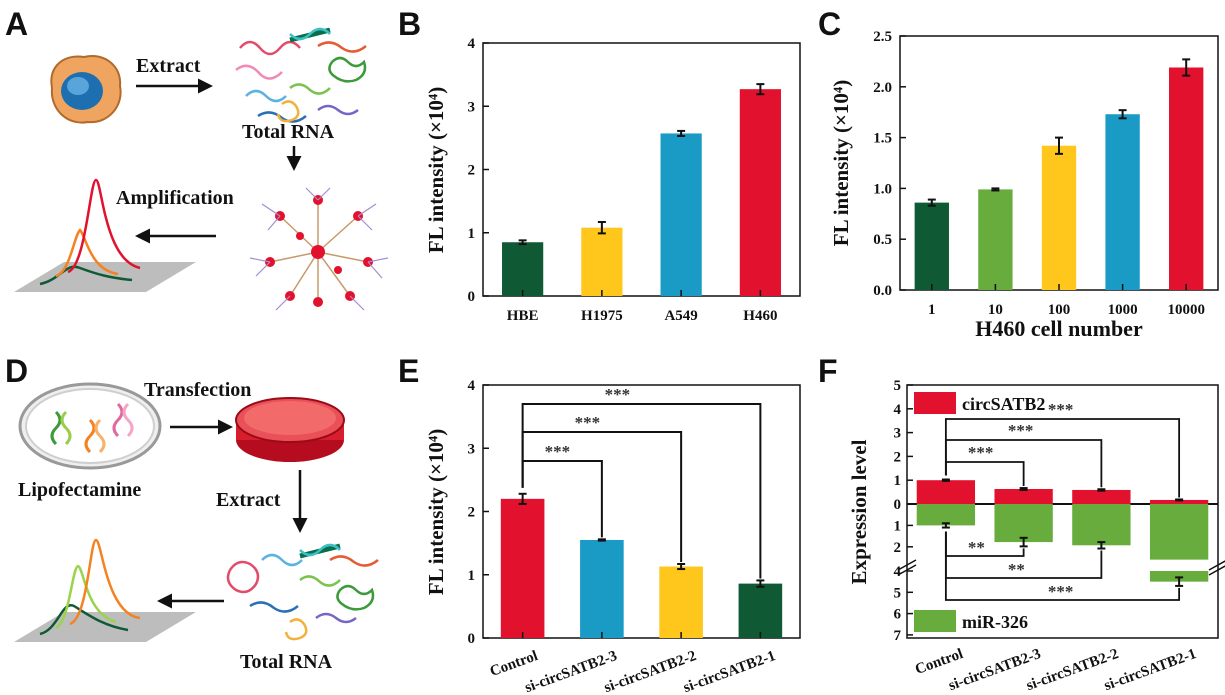 The height and width of the screenshot is (695, 1225). Describe the element at coordinates (859, 511) in the screenshot. I see `y-axis-label: Expression level` at that location.